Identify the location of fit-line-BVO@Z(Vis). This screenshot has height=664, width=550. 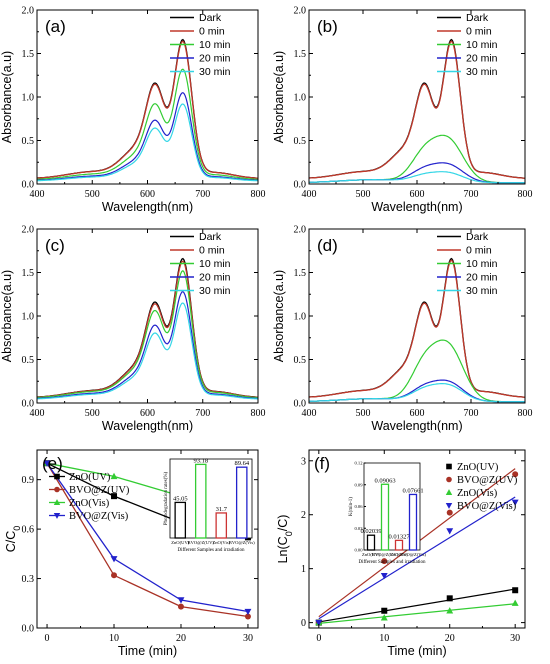
(417, 558).